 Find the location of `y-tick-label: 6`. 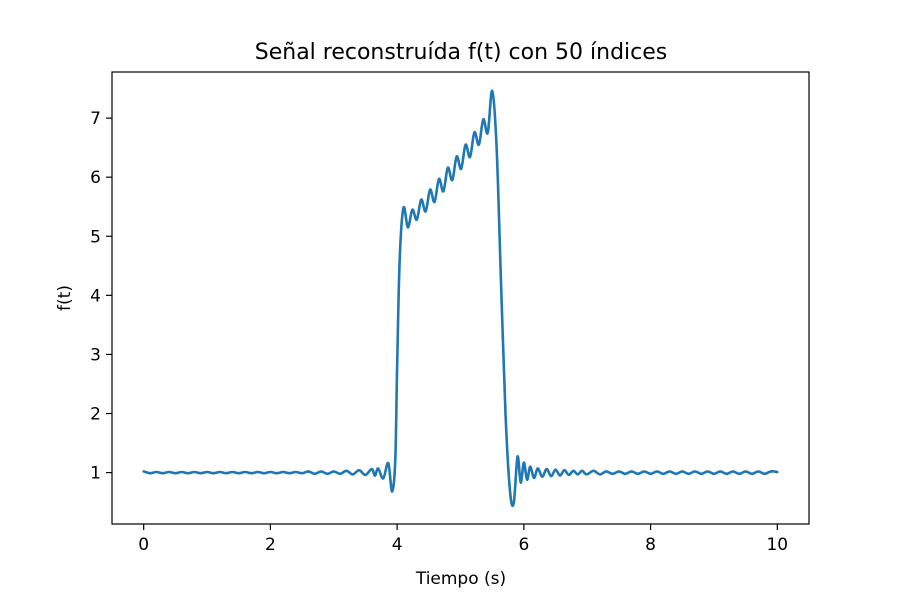

y-tick-label: 6 is located at coordinates (95, 178).